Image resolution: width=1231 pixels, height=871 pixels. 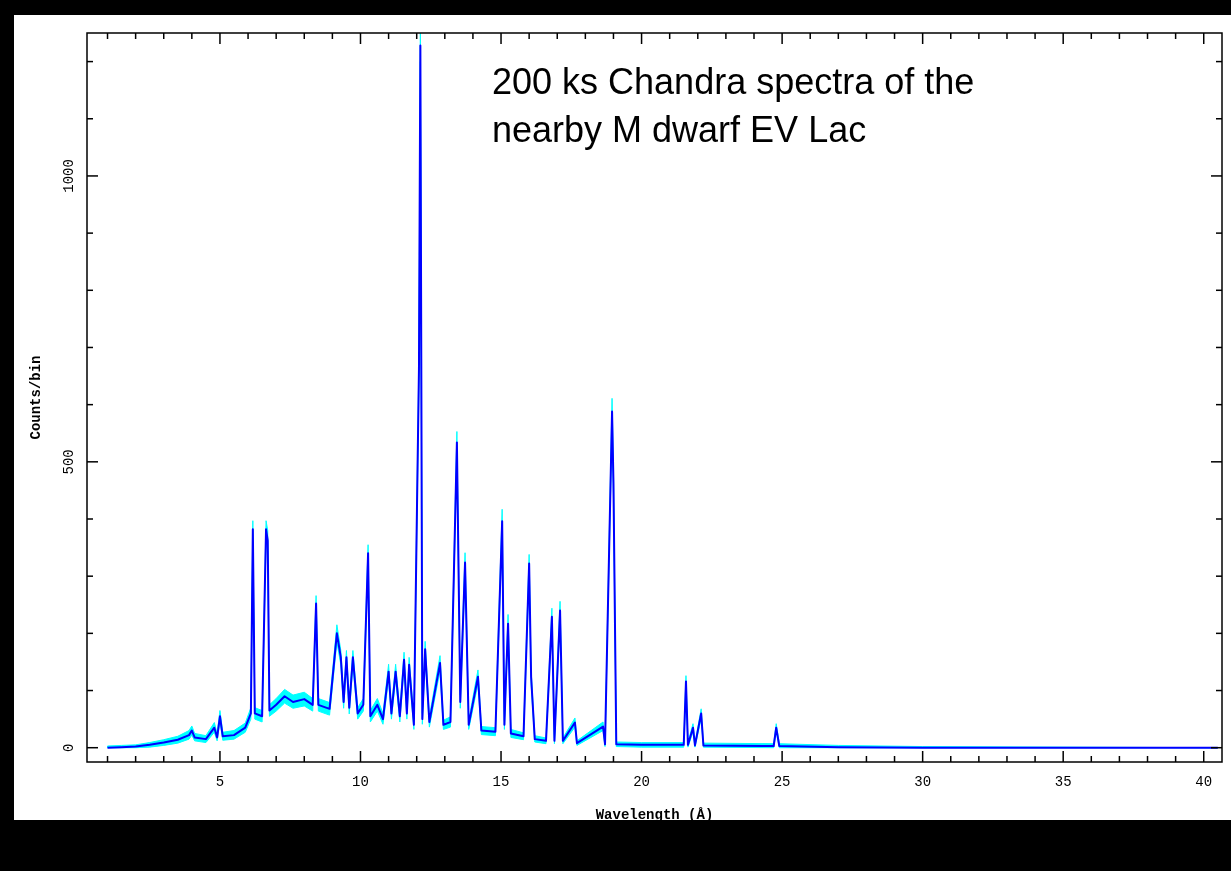 What do you see at coordinates (1204, 782) in the screenshot?
I see `x-tick-label: 40` at bounding box center [1204, 782].